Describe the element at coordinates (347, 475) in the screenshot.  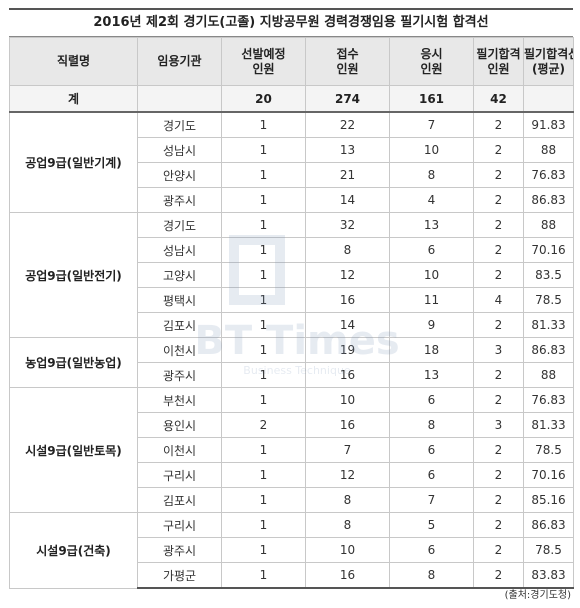
I see `applicants-cell: 12` at that location.